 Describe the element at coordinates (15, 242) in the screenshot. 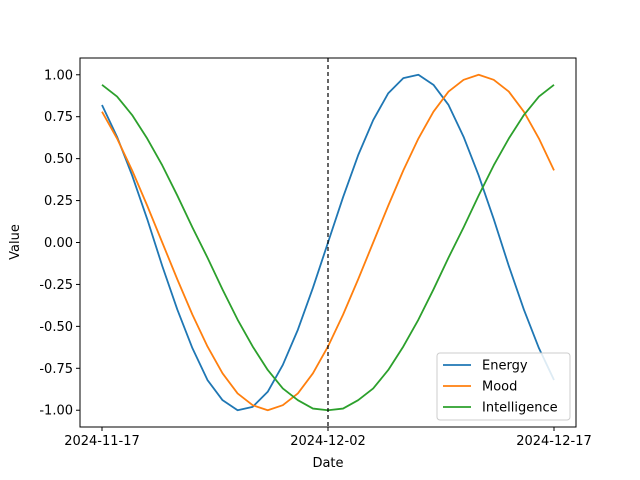

I see `y-axis-label: Value` at that location.